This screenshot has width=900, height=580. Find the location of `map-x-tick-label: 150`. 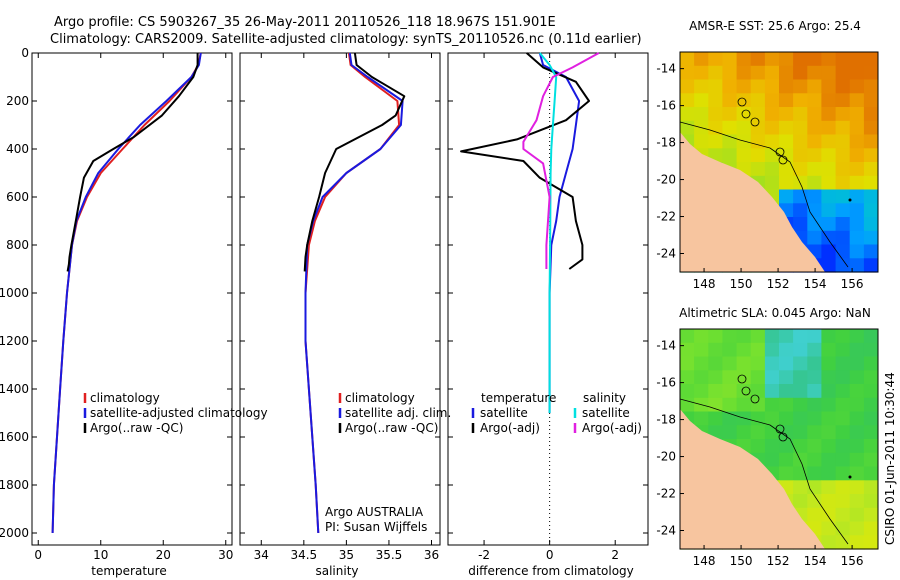

map-x-tick-label: 150 is located at coordinates (741, 284).